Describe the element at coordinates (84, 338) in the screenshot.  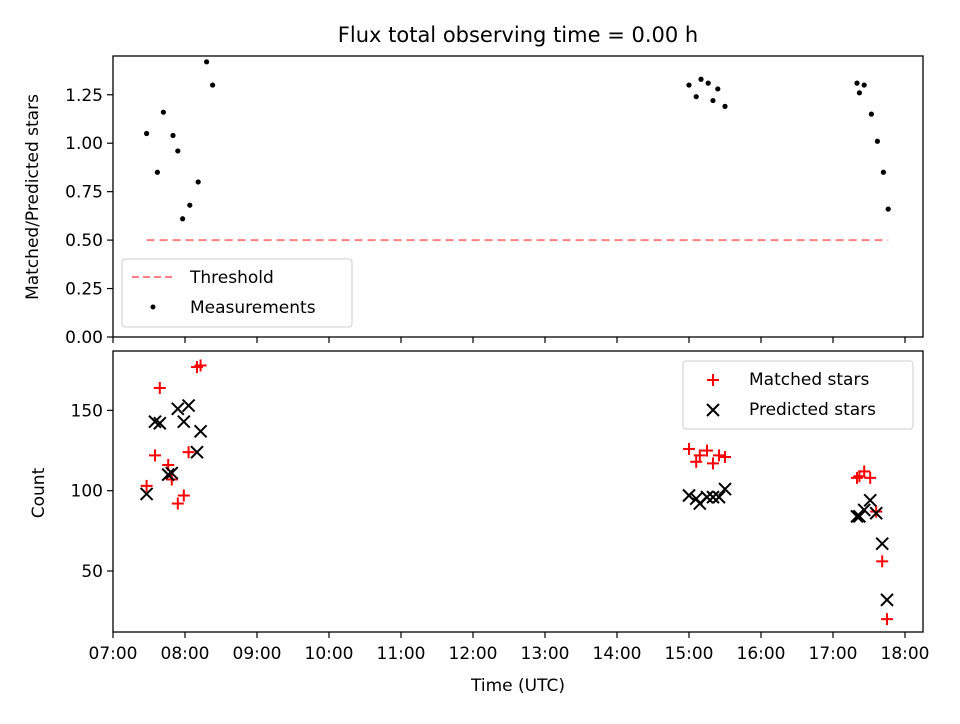
I see `top-y-tick-label: 0.00` at that location.